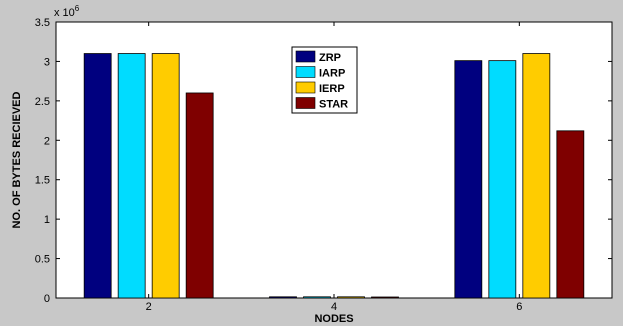  What do you see at coordinates (305, 72) in the screenshot?
I see `legend-swatch-iarp` at bounding box center [305, 72].